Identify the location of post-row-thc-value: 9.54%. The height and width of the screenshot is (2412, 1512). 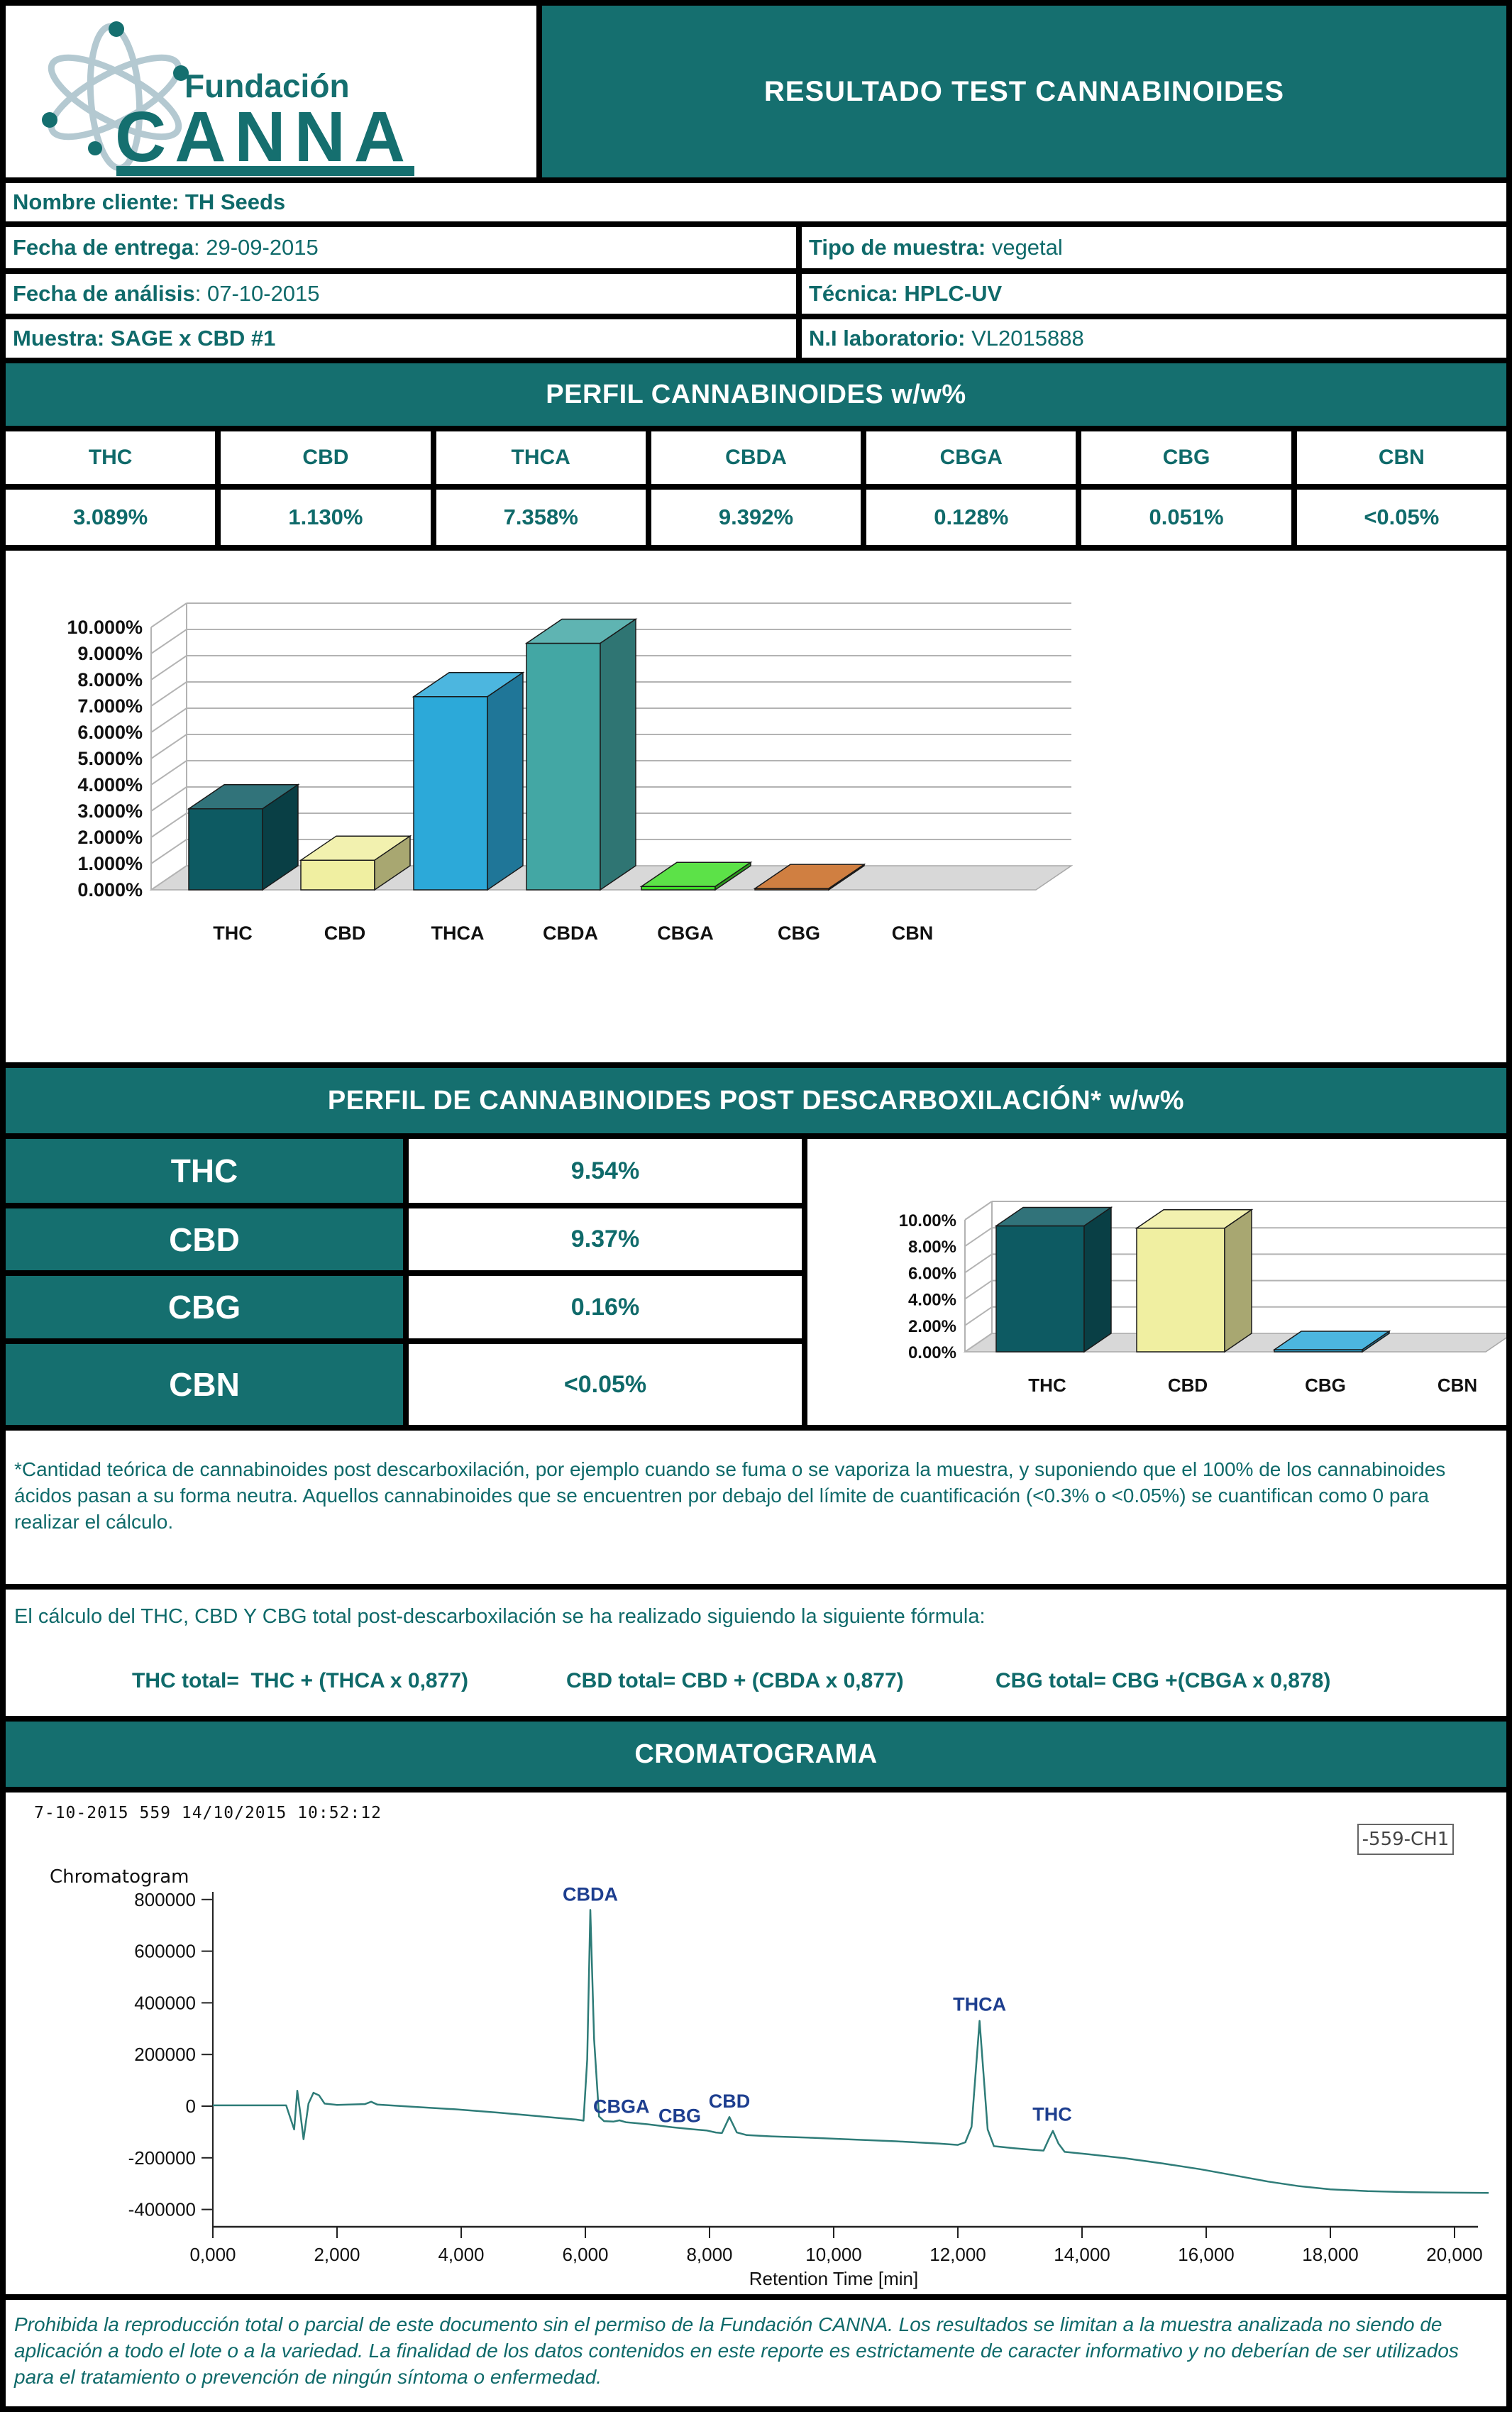
(606, 1171).